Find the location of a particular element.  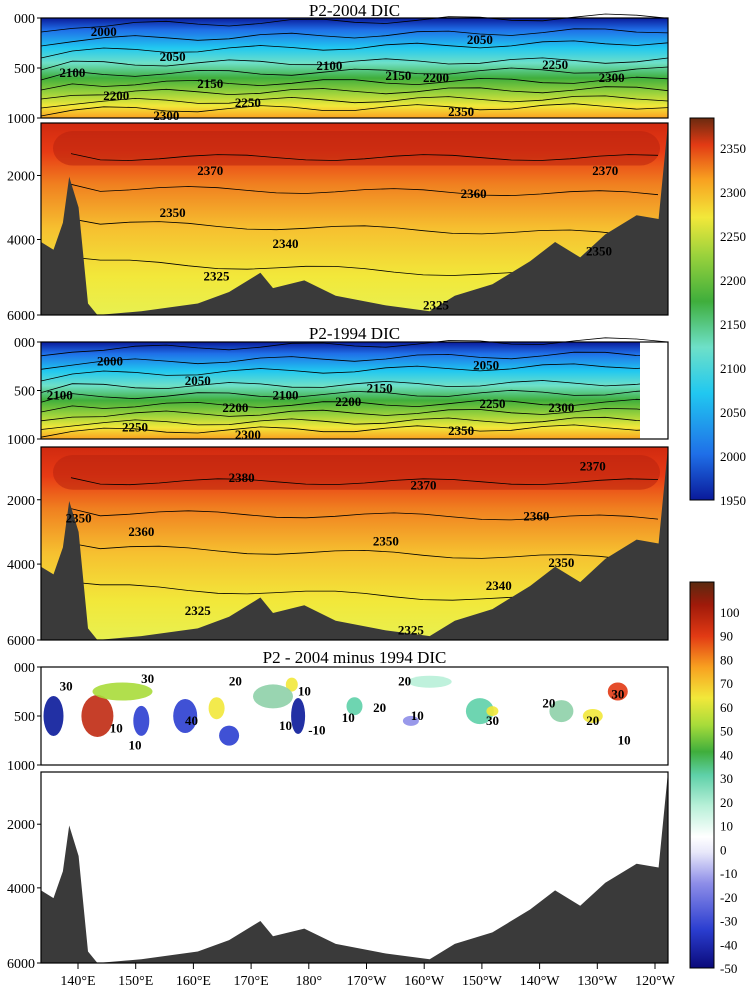

colorbar-tick-label: 10 is located at coordinates (726, 826).